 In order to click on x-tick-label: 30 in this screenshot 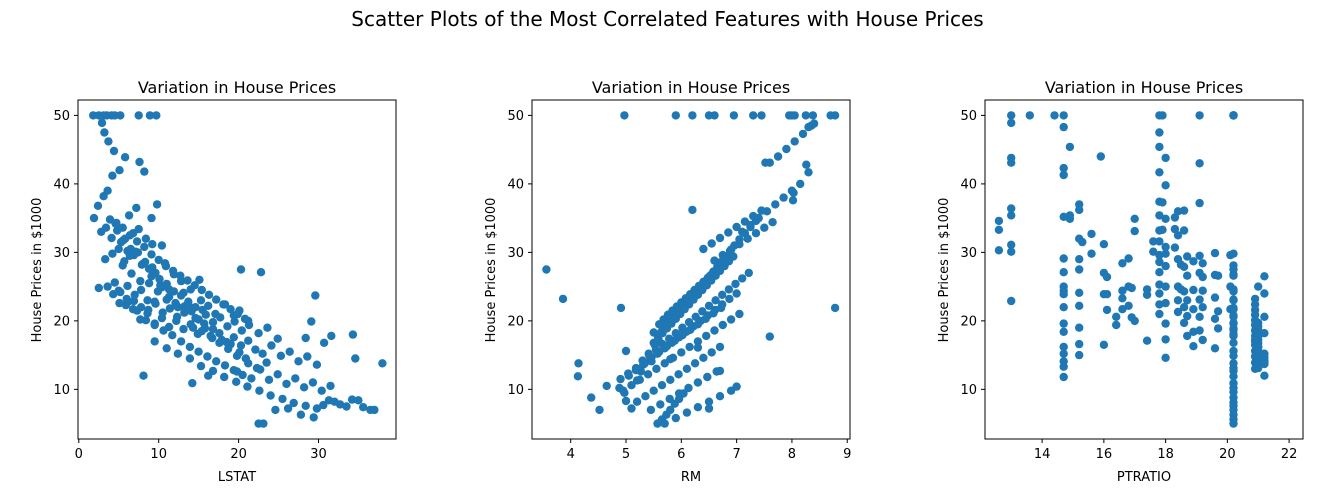, I will do `click(318, 454)`.